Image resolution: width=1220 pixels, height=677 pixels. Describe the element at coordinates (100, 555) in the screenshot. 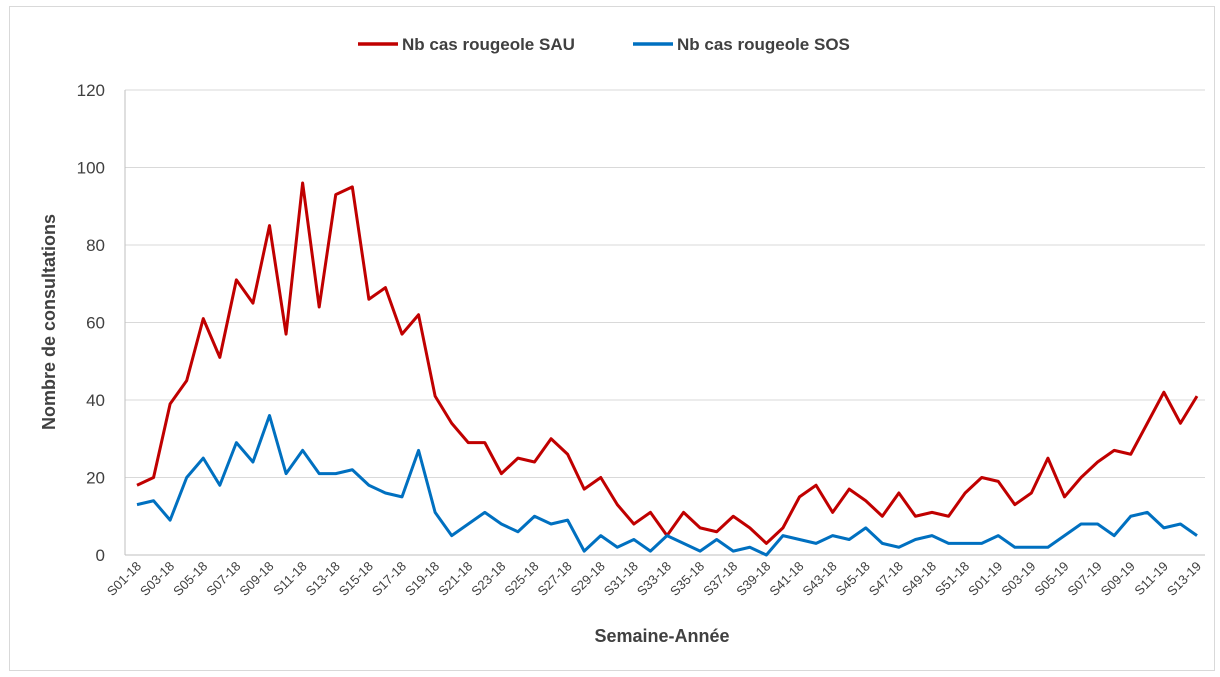

I see `y-tick-label: 0` at that location.